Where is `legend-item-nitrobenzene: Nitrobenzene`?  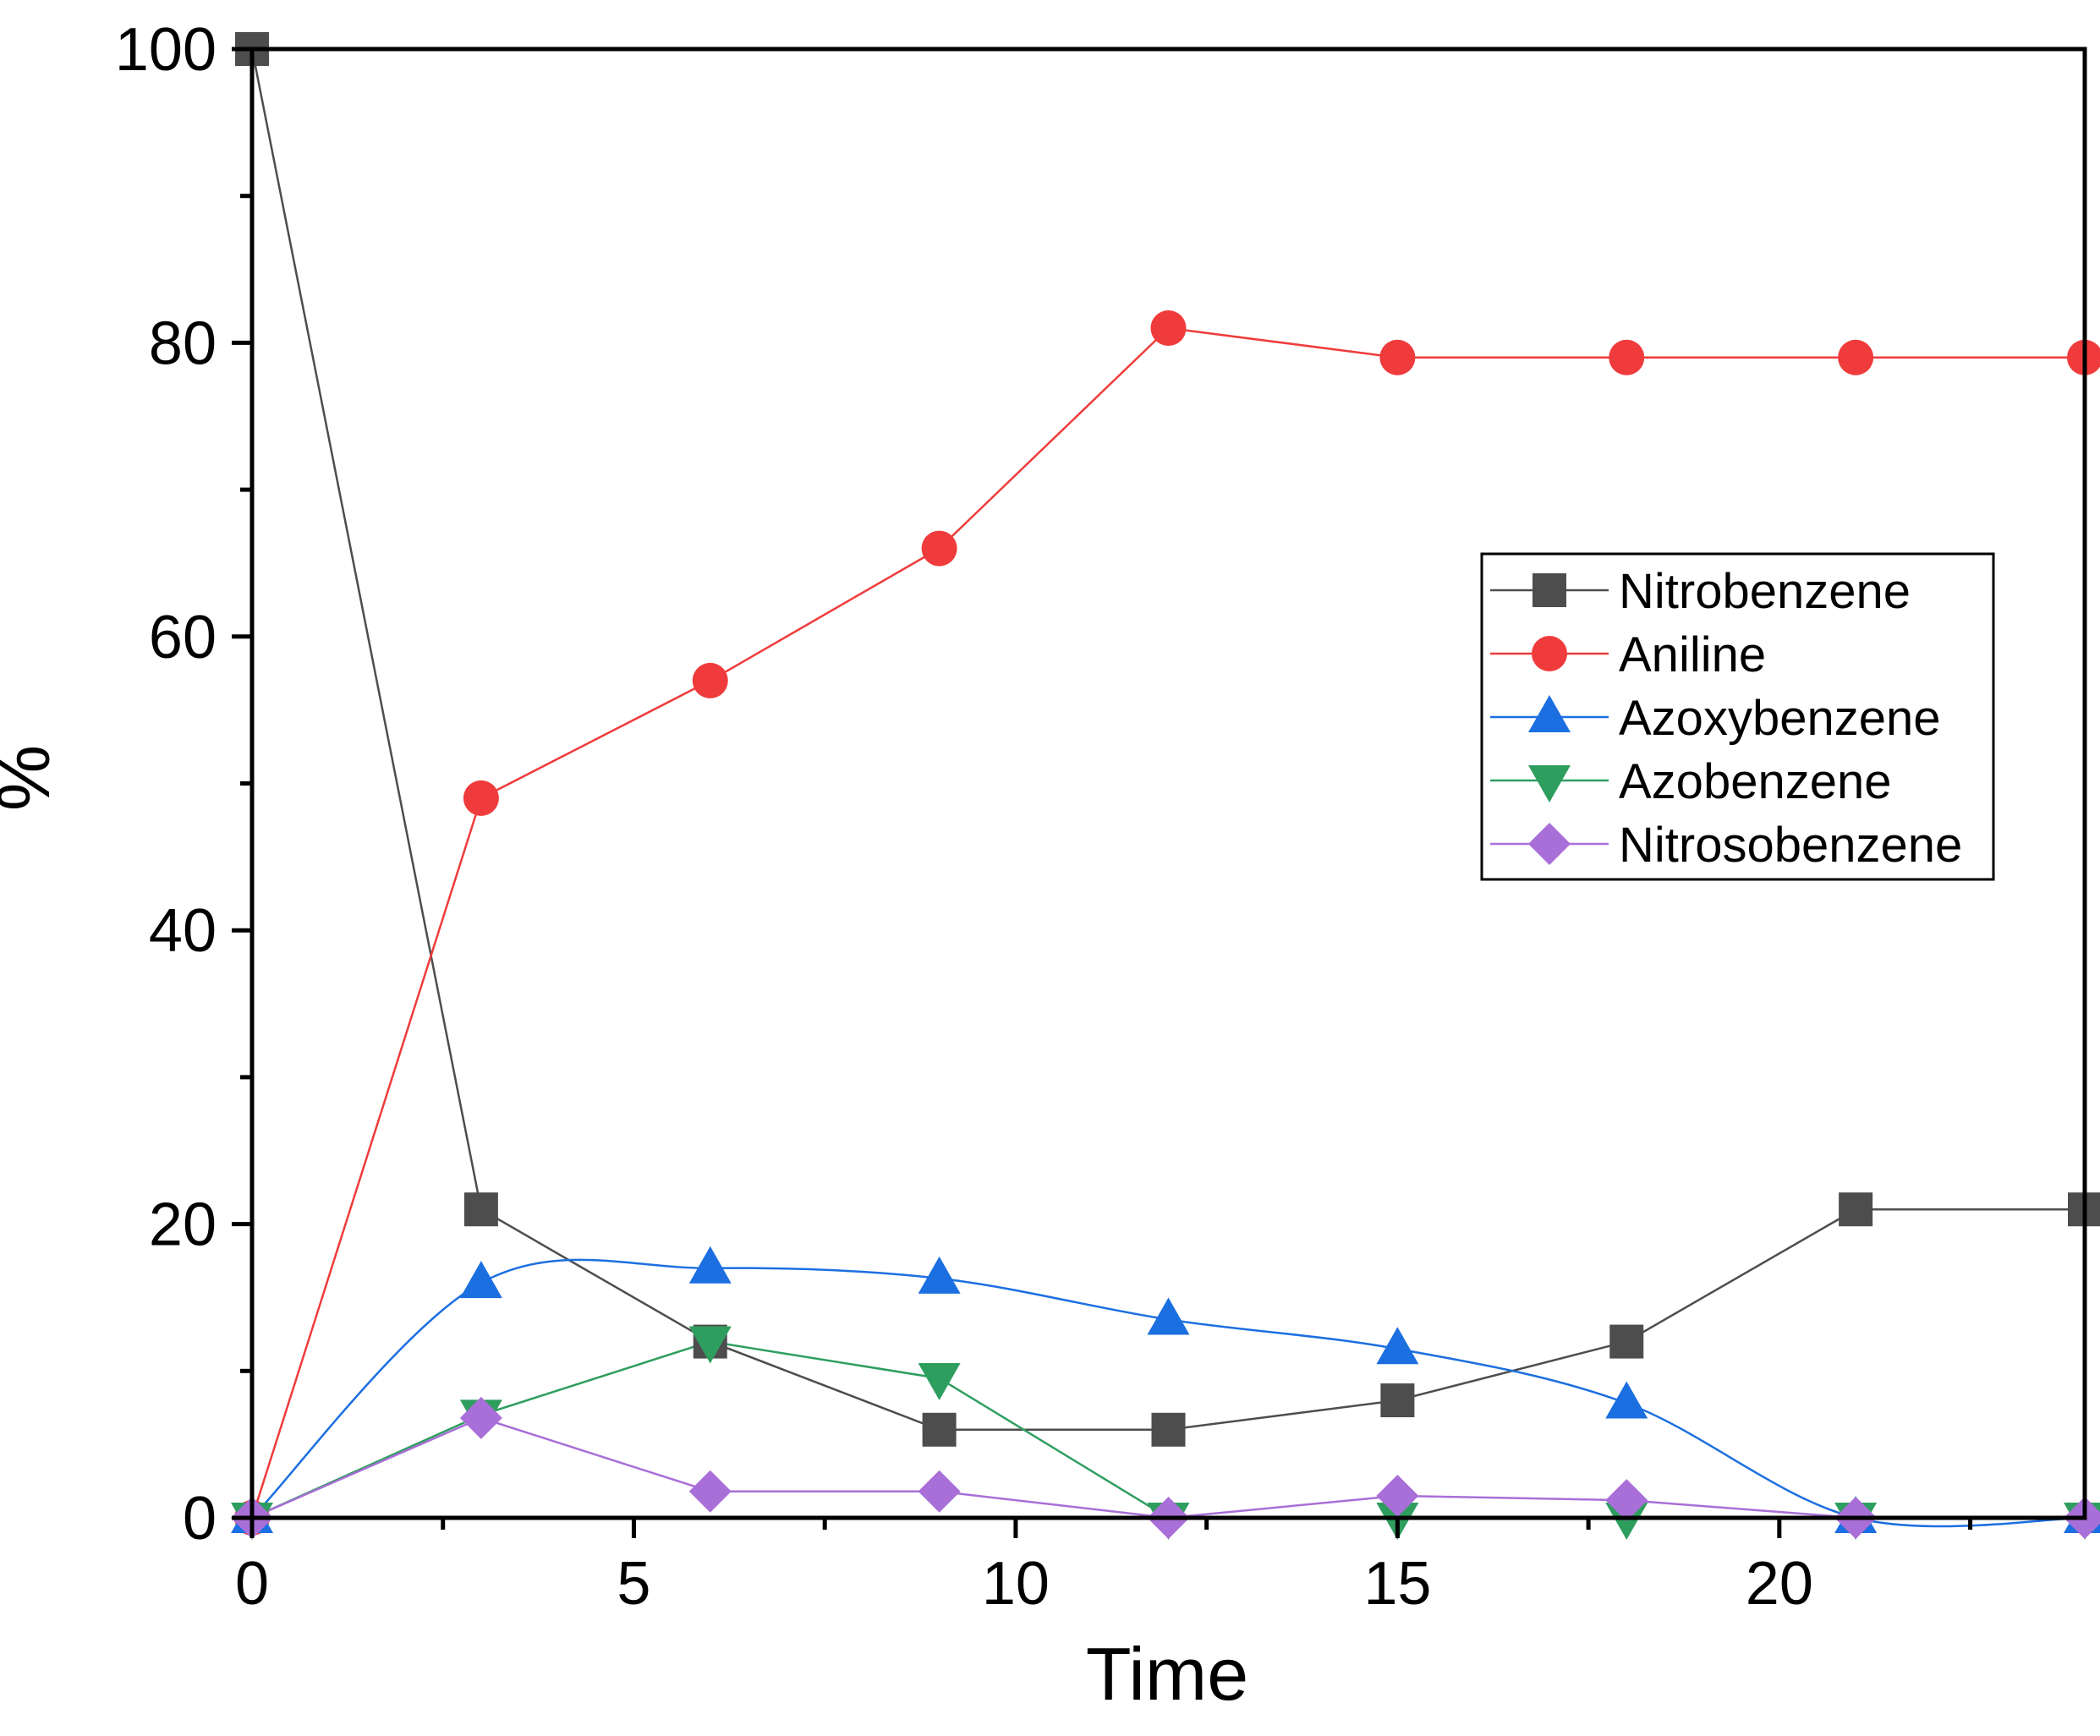
legend-item-nitrobenzene: Nitrobenzene is located at coordinates (1700, 591).